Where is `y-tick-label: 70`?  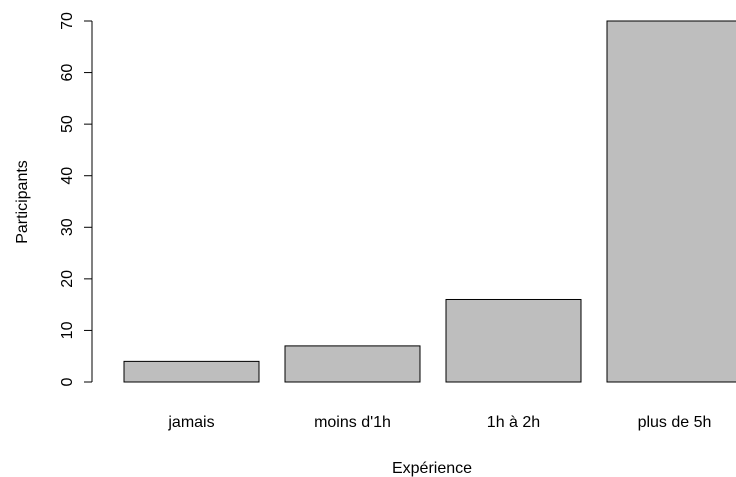
y-tick-label: 70 is located at coordinates (67, 21).